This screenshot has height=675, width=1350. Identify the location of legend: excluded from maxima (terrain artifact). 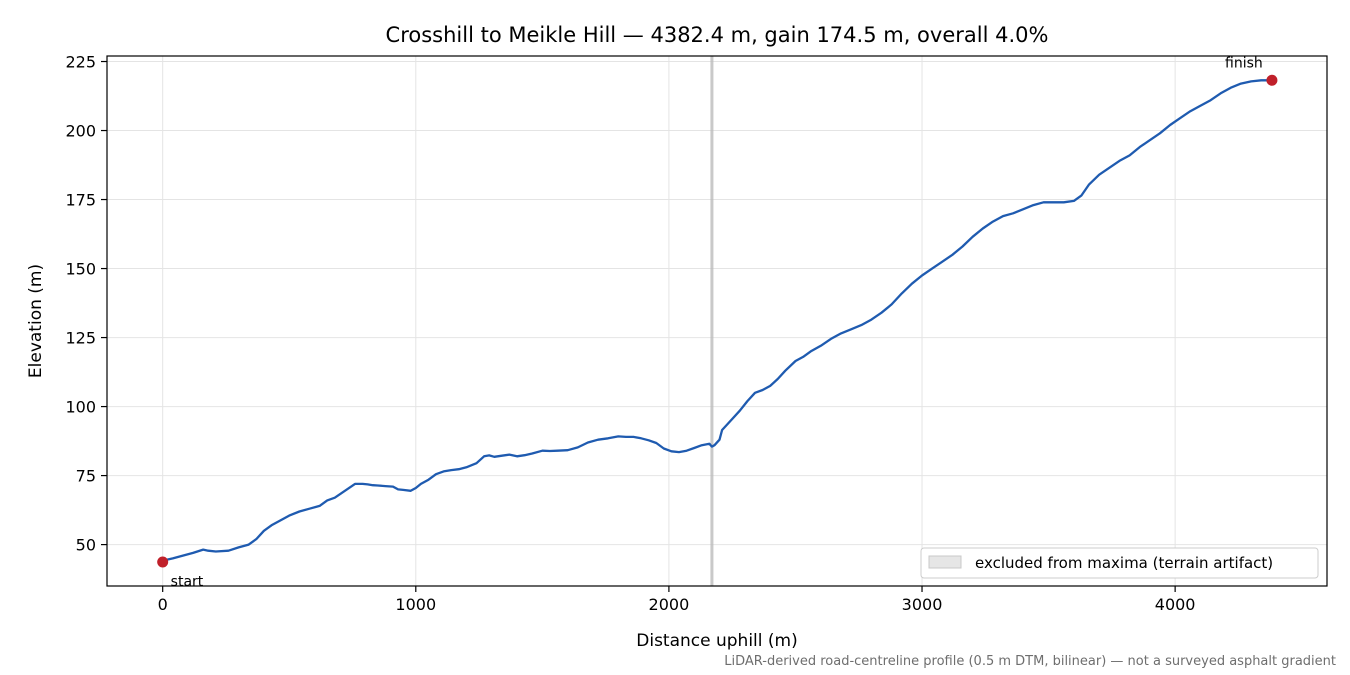
(1119, 563).